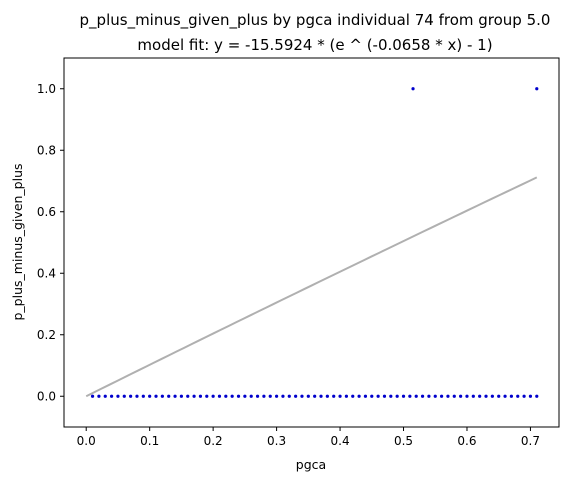 This screenshot has height=480, width=571. Describe the element at coordinates (403, 441) in the screenshot. I see `x-tick-label: 0.5` at that location.